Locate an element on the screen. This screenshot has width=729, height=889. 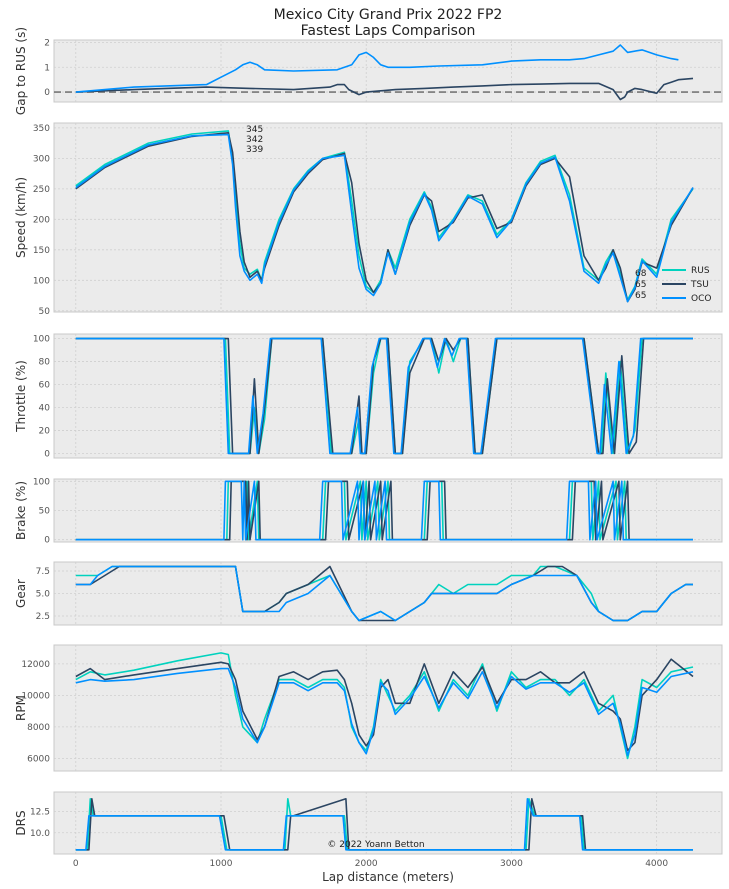
panel-throttle-ytick-label: 80 is located at coordinates (45, 363).